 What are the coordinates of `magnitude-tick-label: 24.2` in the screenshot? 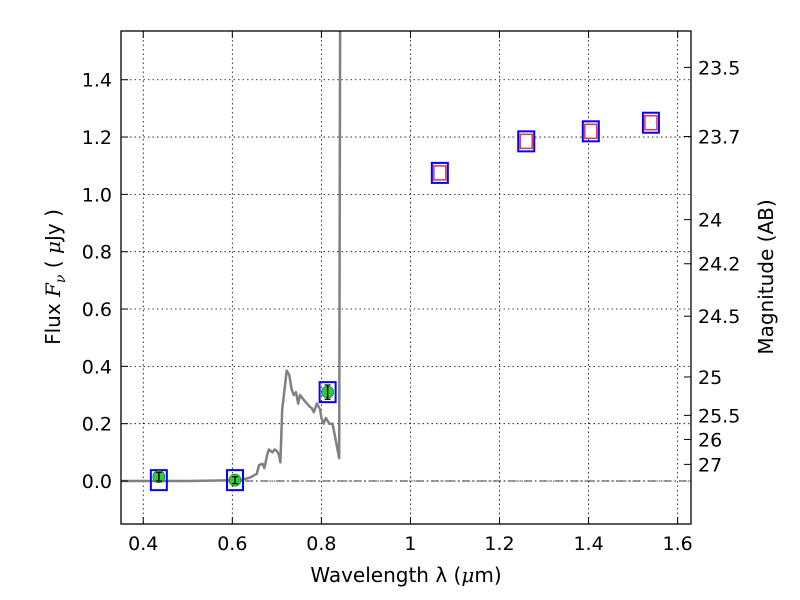 It's located at (719, 265).